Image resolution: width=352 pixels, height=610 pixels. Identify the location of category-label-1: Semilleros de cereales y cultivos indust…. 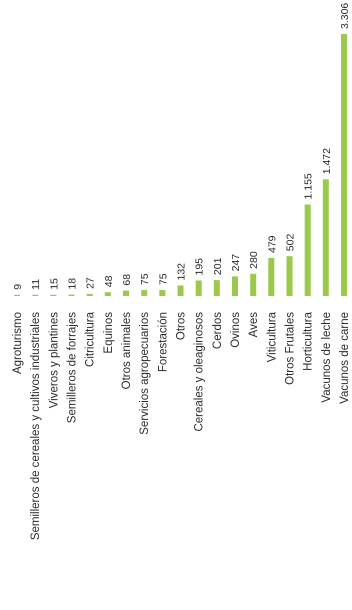
(36, 426).